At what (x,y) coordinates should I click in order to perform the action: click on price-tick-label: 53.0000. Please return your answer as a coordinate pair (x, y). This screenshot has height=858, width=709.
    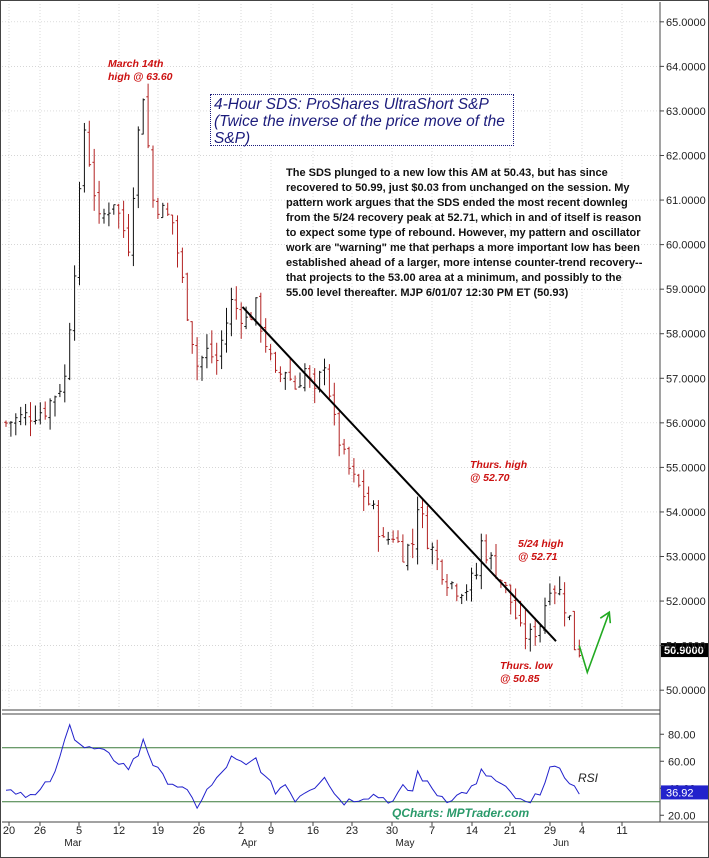
    Looking at the image, I should click on (686, 558).